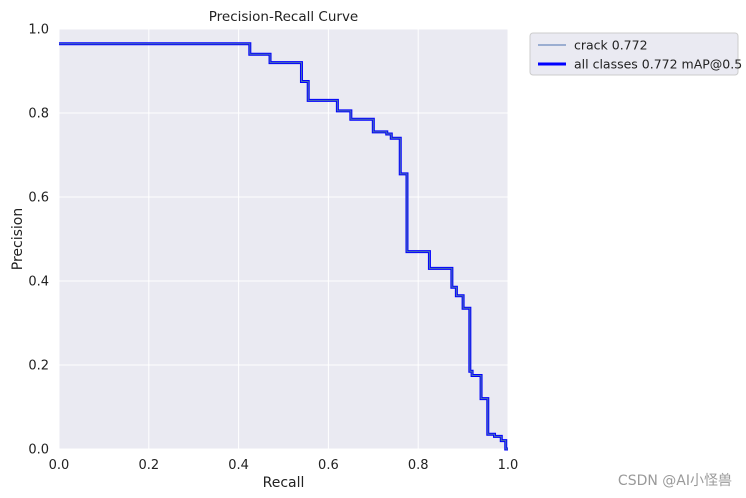 This screenshot has height=498, width=746. Describe the element at coordinates (38, 198) in the screenshot. I see `y-tick-label: 0.6` at that location.